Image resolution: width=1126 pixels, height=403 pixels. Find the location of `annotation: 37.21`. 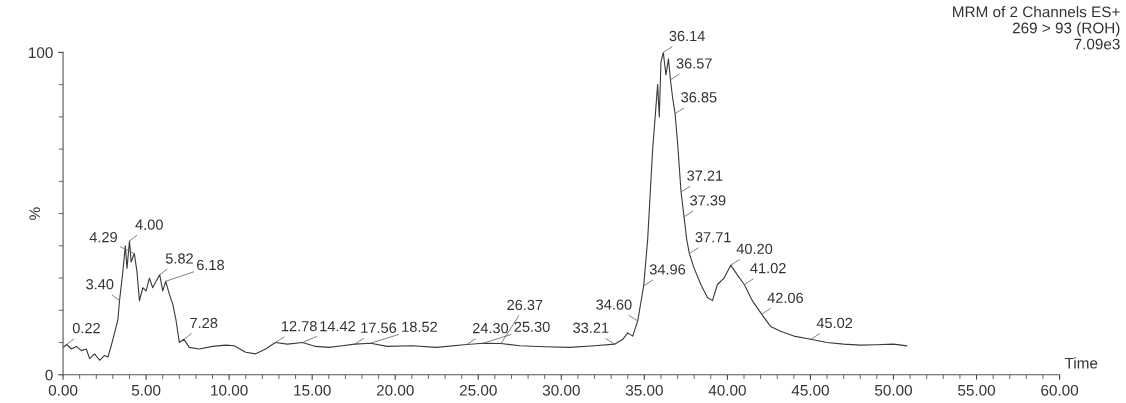

annotation: 37.21 is located at coordinates (705, 175).